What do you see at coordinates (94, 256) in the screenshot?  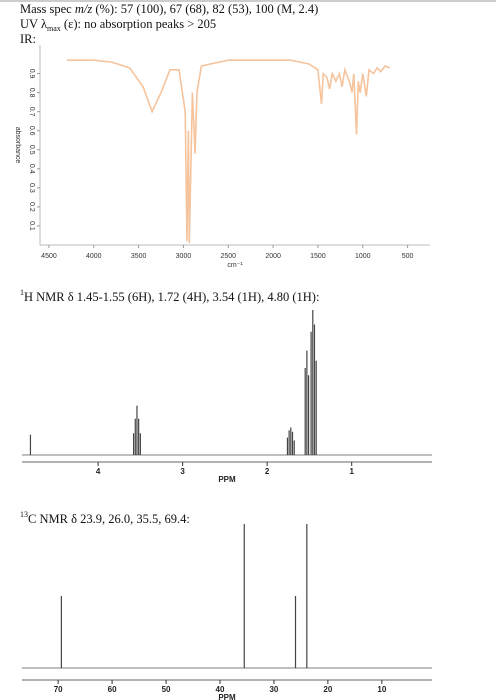 I see `x-tick-label: 4000` at bounding box center [94, 256].